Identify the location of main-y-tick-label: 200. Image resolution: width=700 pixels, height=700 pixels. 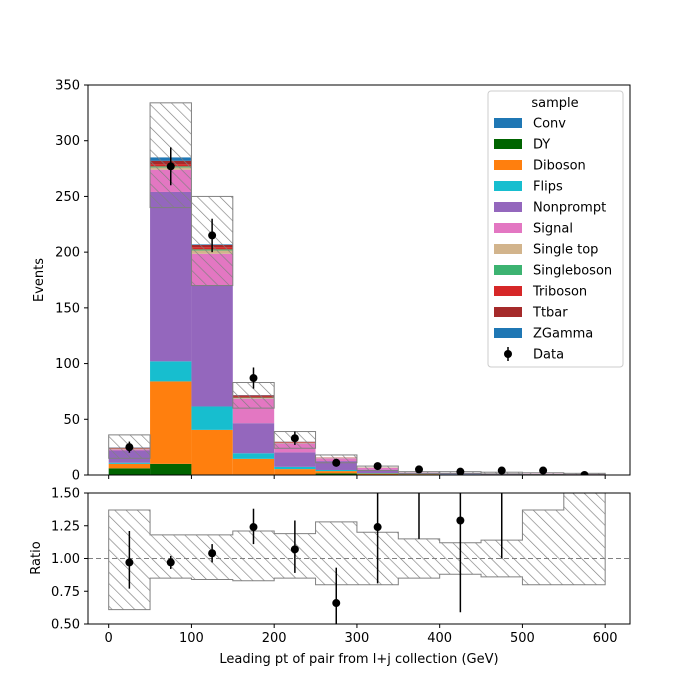
(67, 253).